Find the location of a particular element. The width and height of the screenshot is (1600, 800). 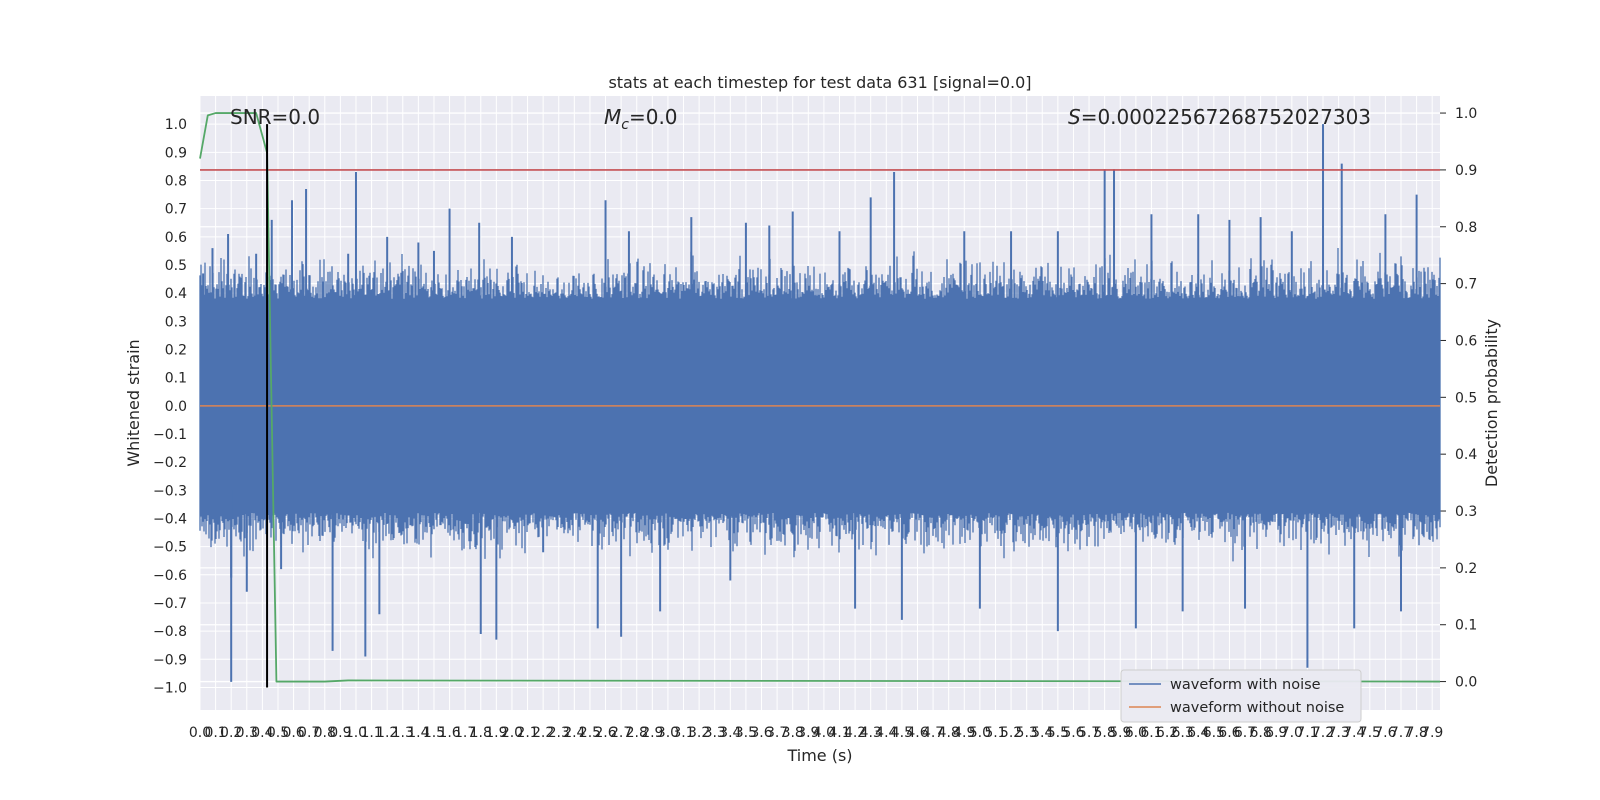

x-tick-label: 7.2 is located at coordinates (1323, 733).